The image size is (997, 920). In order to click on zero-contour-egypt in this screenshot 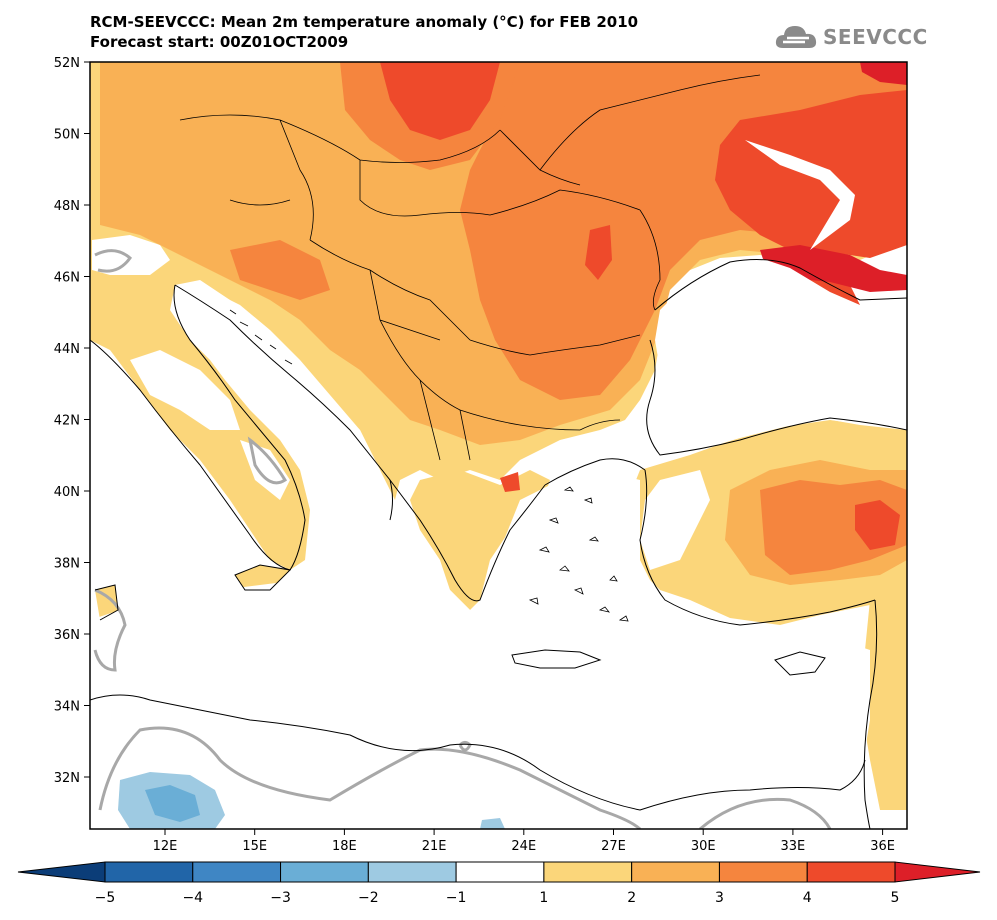, I will do `click(765, 813)`.